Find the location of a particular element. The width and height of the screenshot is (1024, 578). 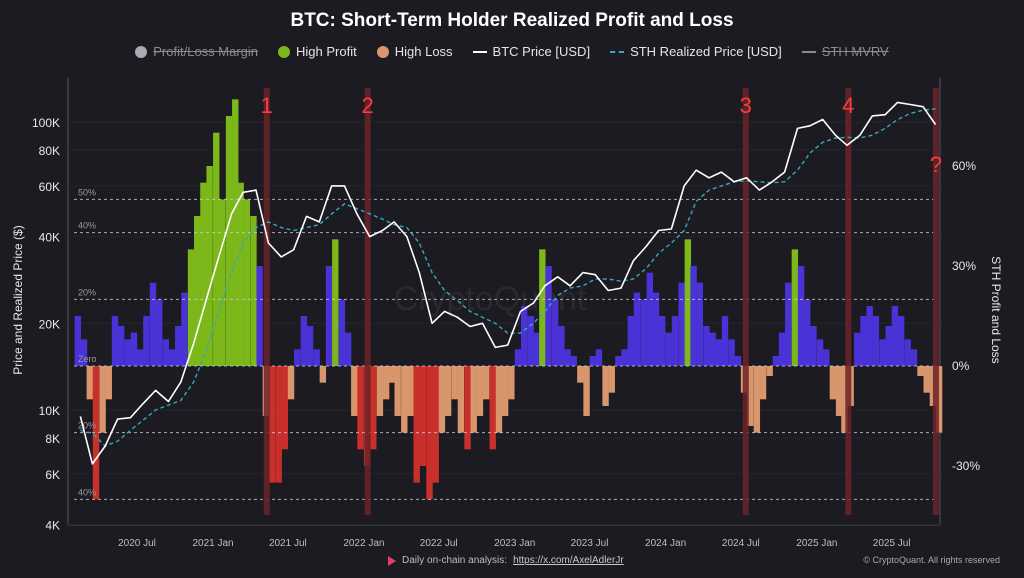

y-right-tick-label: 30% is located at coordinates (964, 266).